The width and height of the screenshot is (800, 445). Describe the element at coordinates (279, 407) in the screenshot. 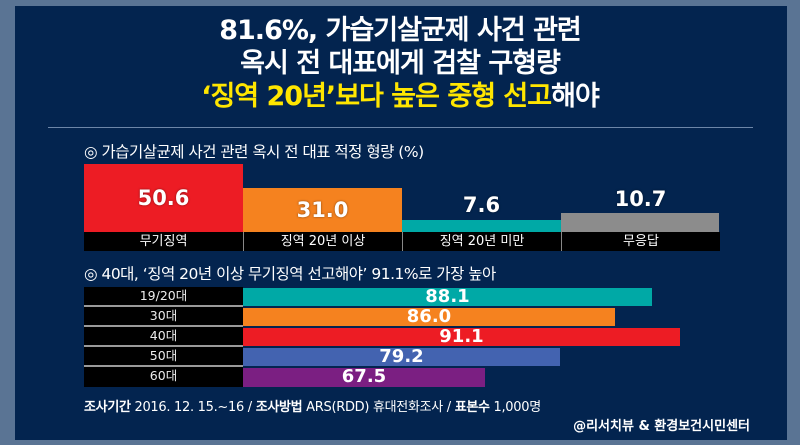

I see `method-label: 조사방법` at that location.